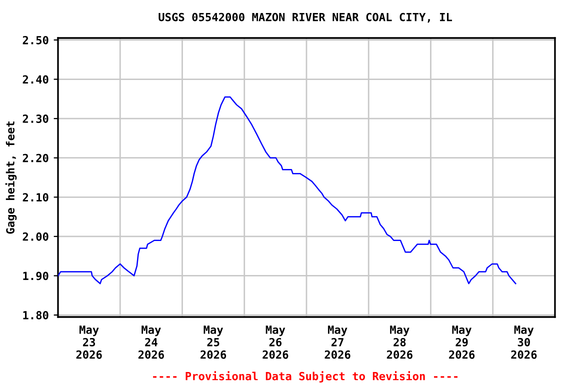  Describe the element at coordinates (35, 158) in the screenshot. I see `y-tick-label: 2.20` at that location.